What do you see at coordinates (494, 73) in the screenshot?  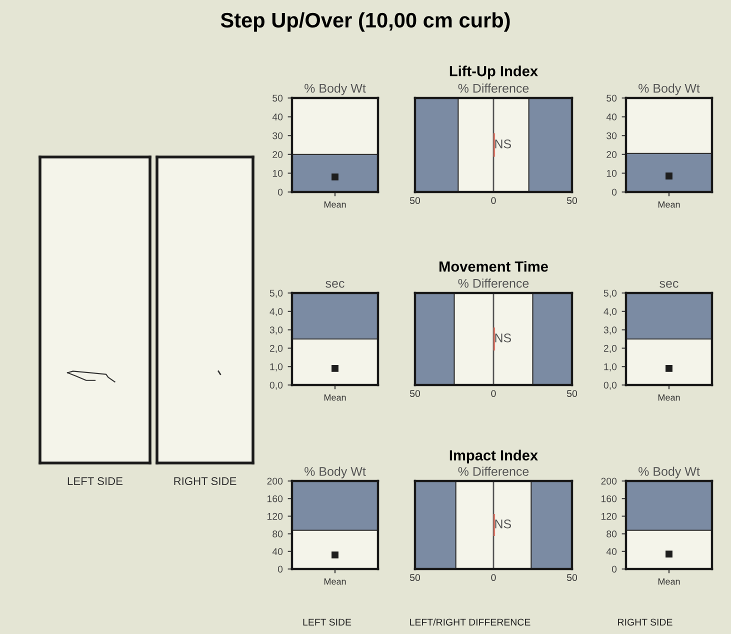 I see `chart-title: Lift-Up Index` at bounding box center [494, 73].